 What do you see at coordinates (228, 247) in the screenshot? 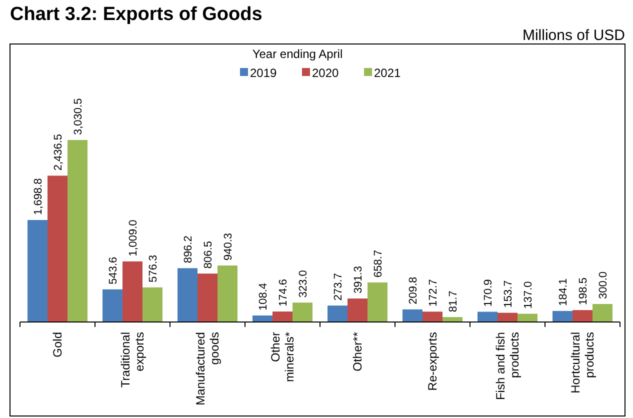
I see `data-label: 940.3` at bounding box center [228, 247].